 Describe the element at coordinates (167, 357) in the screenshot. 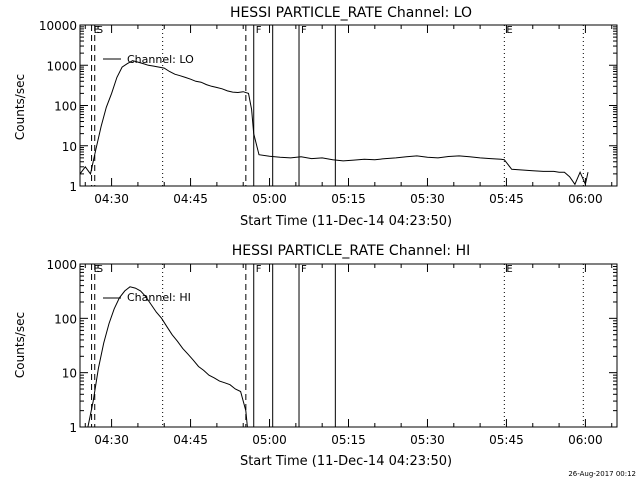

I see `series-line` at that location.